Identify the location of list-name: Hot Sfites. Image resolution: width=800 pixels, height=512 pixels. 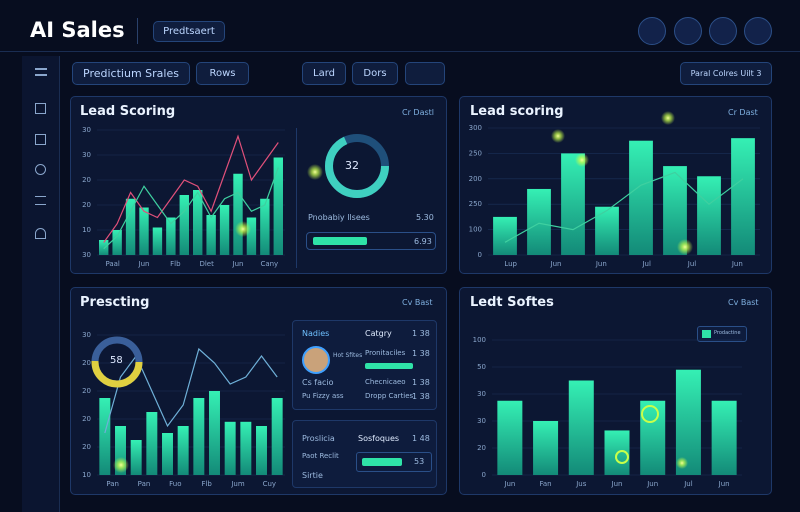
(348, 355).